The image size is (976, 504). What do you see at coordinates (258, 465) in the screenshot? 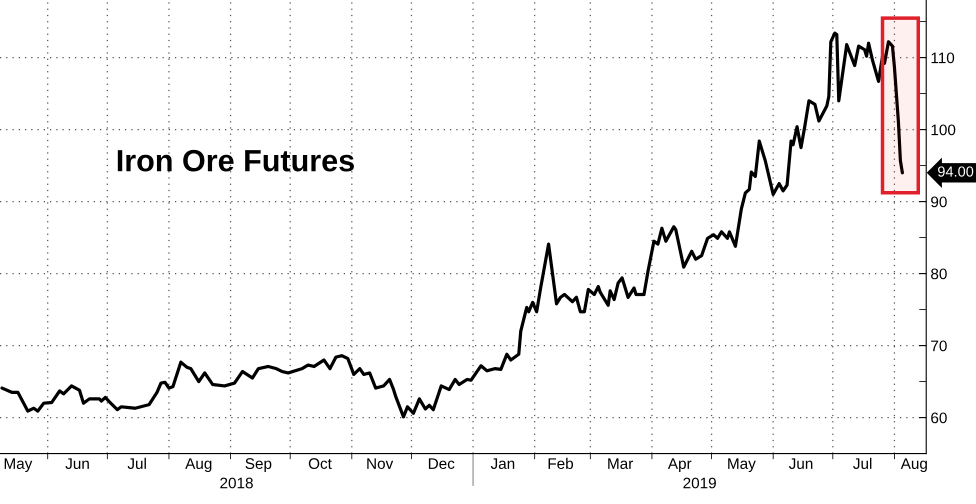
I see `x-tick-label: Sep` at bounding box center [258, 465].